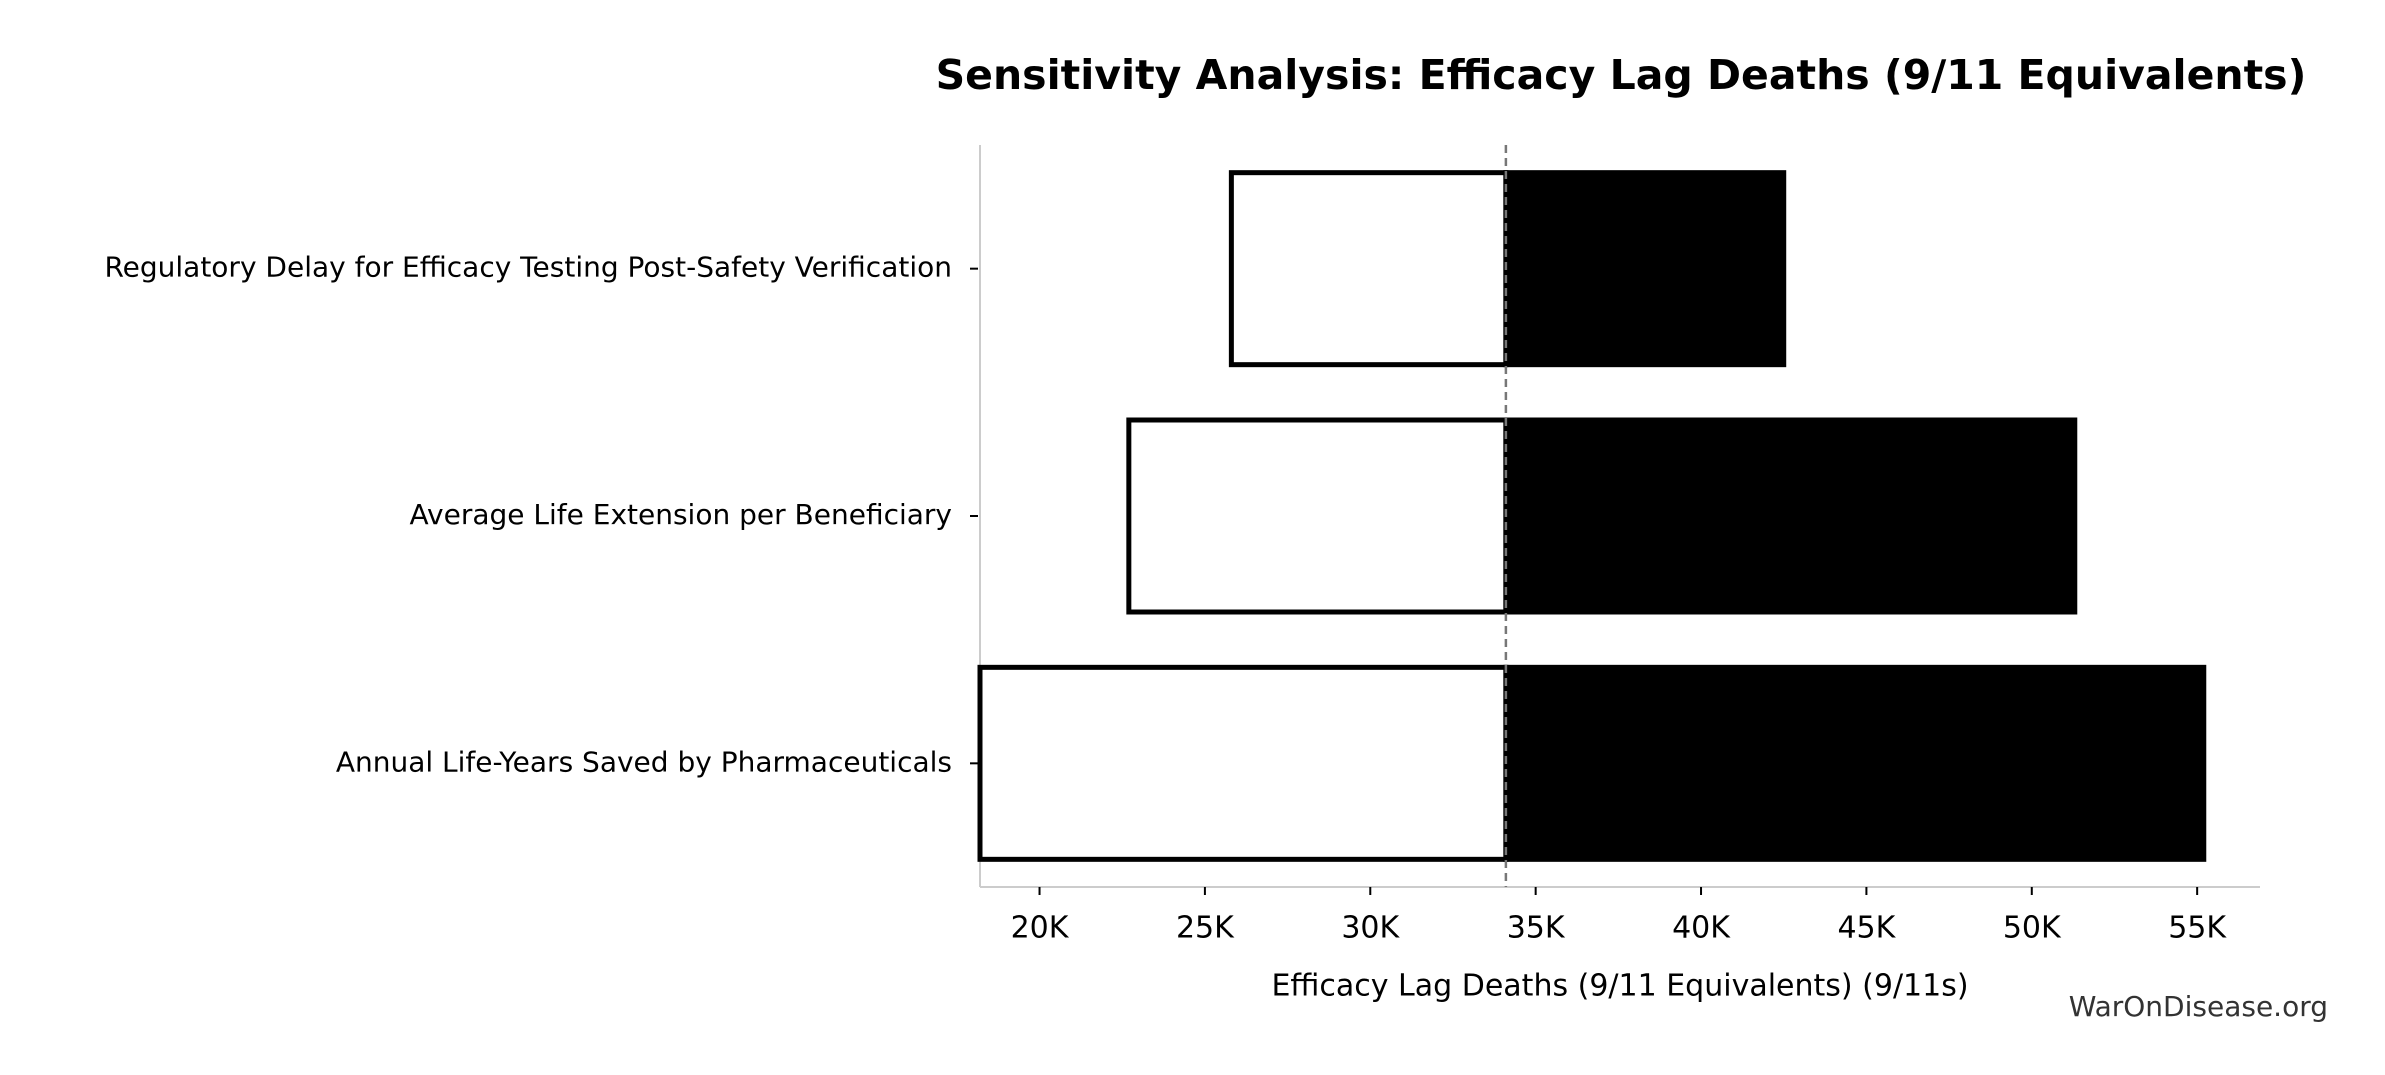 The width and height of the screenshot is (2385, 1075). I want to click on x-tick-label: 30K, so click(1370, 928).